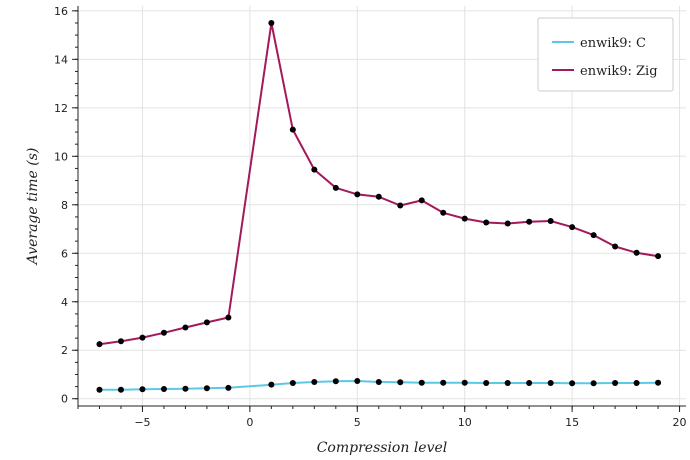 The width and height of the screenshot is (690, 460). Describe the element at coordinates (142, 422) in the screenshot. I see `x-tick-label: −5` at that location.